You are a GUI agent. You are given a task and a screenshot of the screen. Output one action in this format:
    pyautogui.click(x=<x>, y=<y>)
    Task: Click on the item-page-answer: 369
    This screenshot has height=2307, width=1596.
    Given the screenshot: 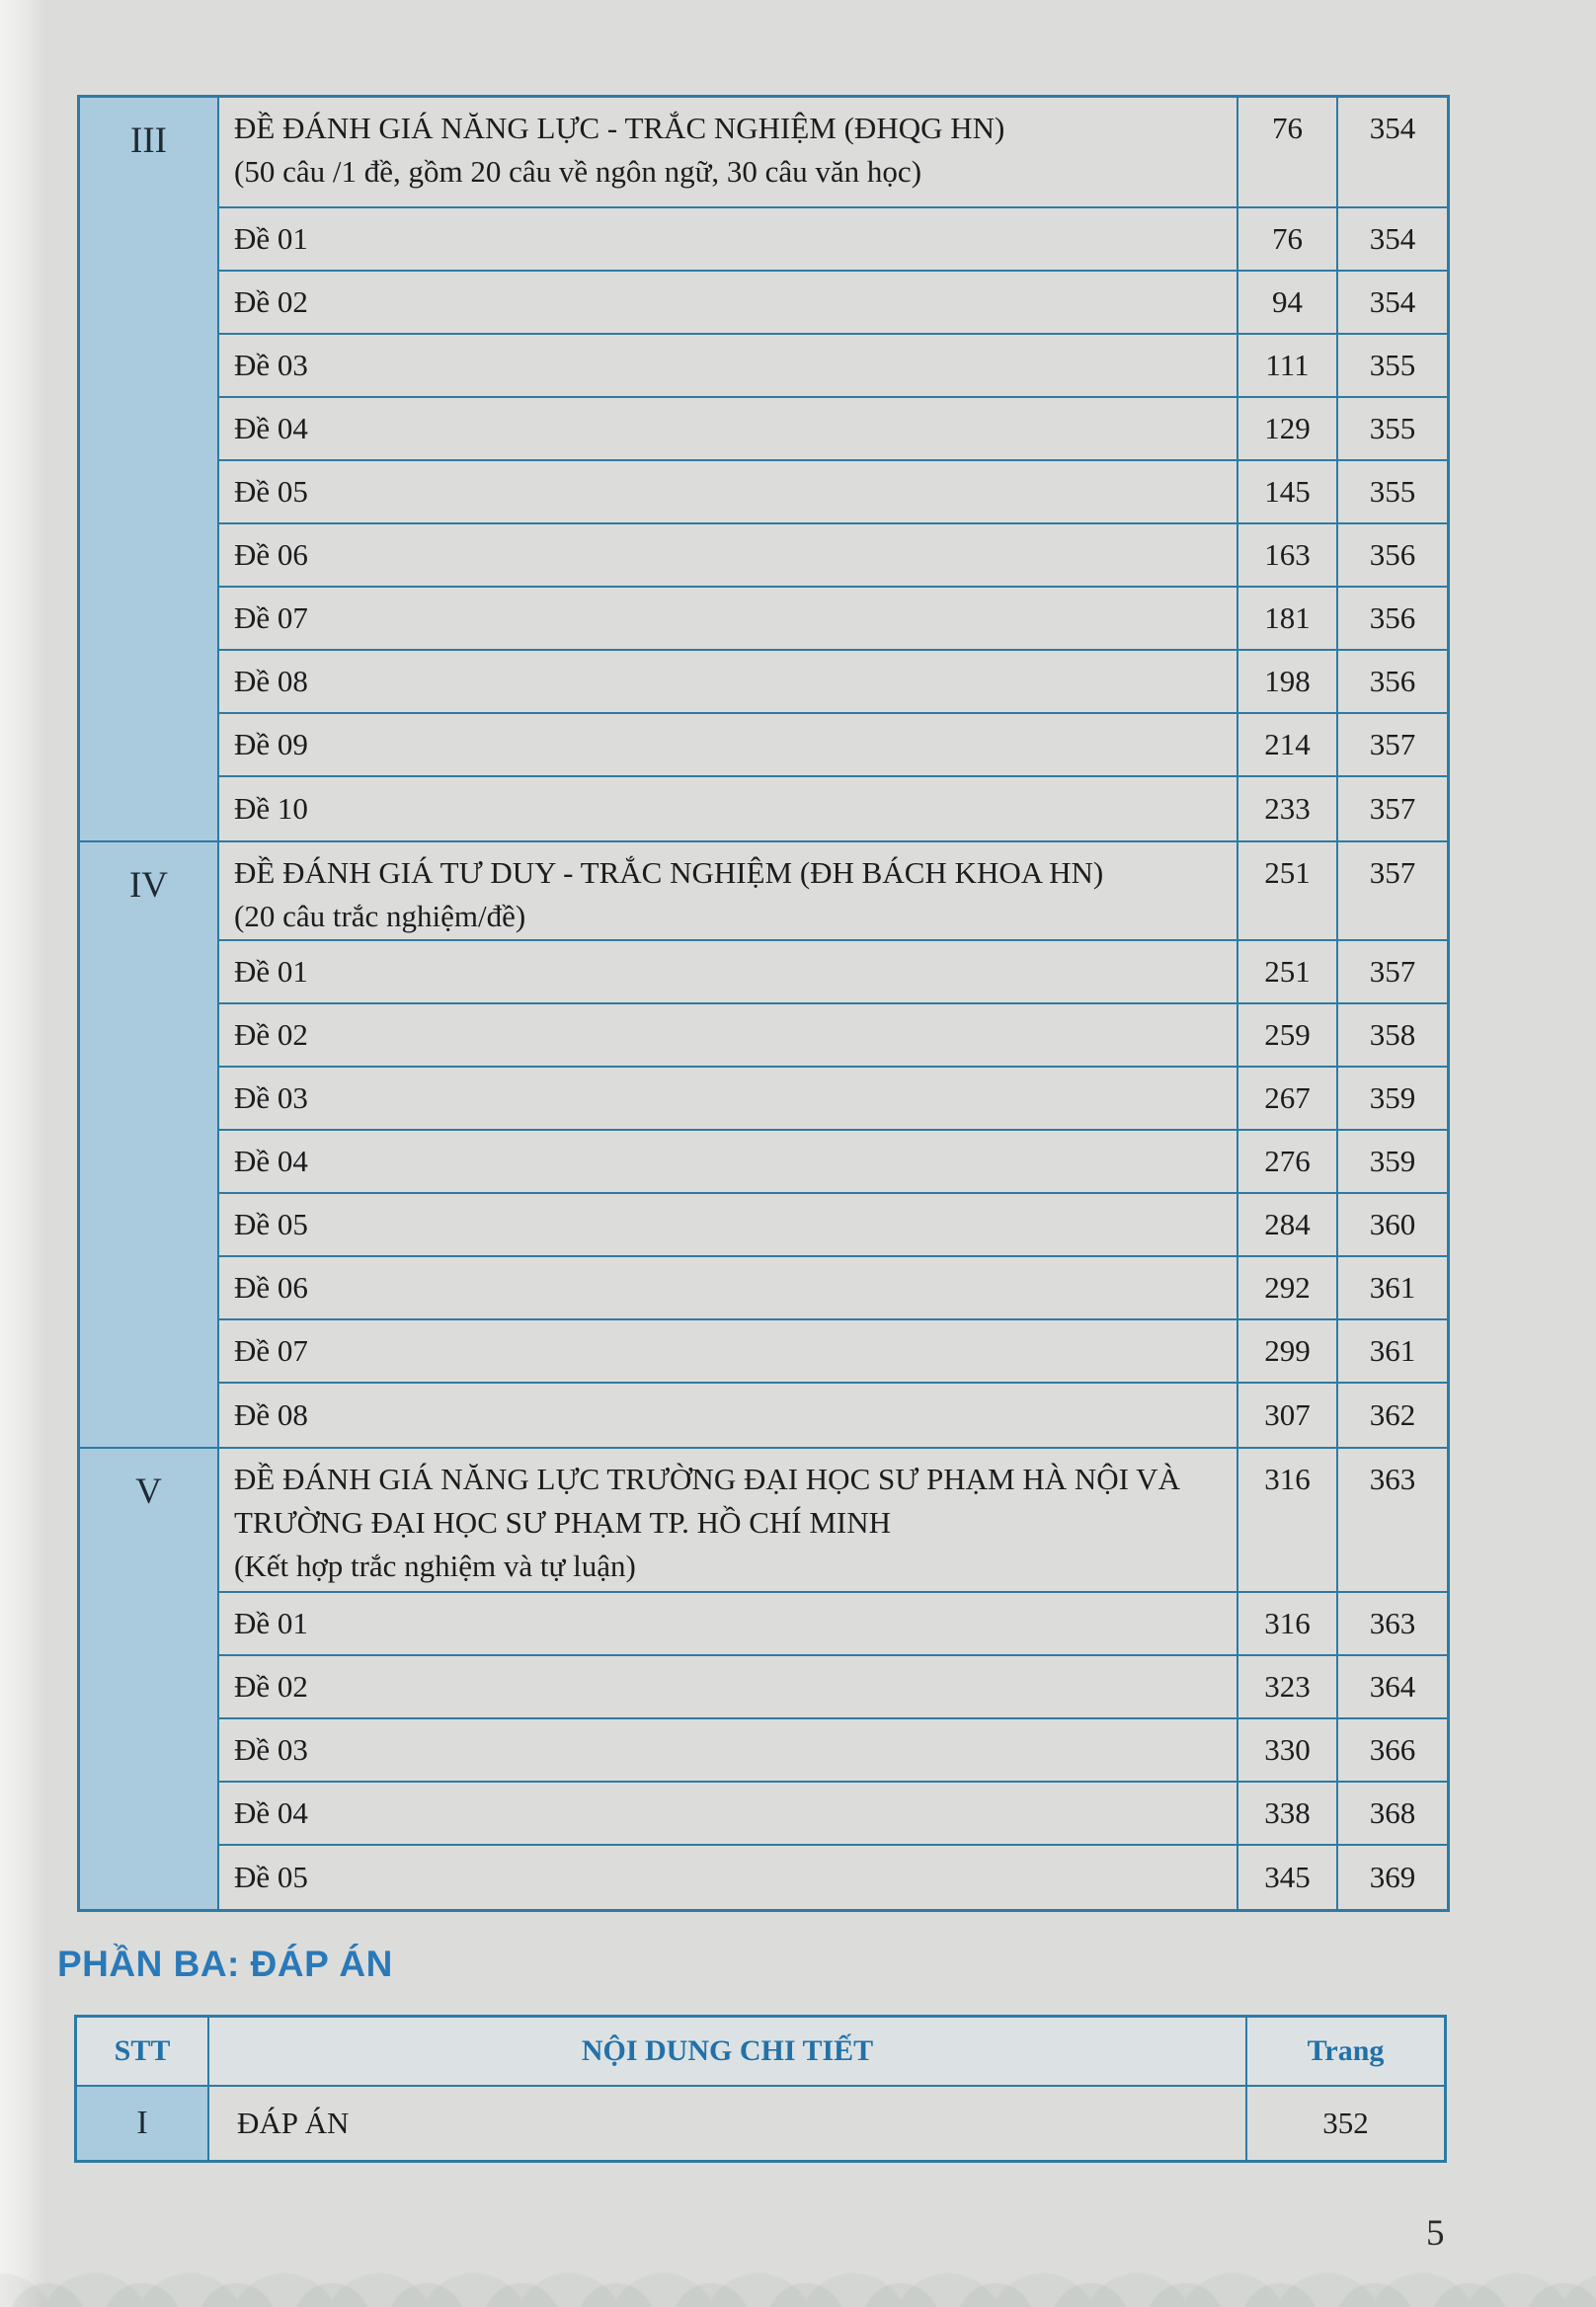 What is the action you would take?
    pyautogui.click(x=1391, y=1877)
    